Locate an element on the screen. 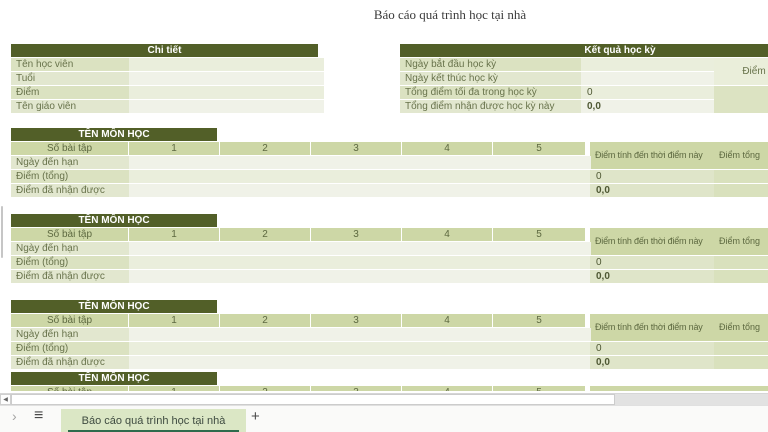  semester-side-score-label: Điểm is located at coordinates (741, 71).